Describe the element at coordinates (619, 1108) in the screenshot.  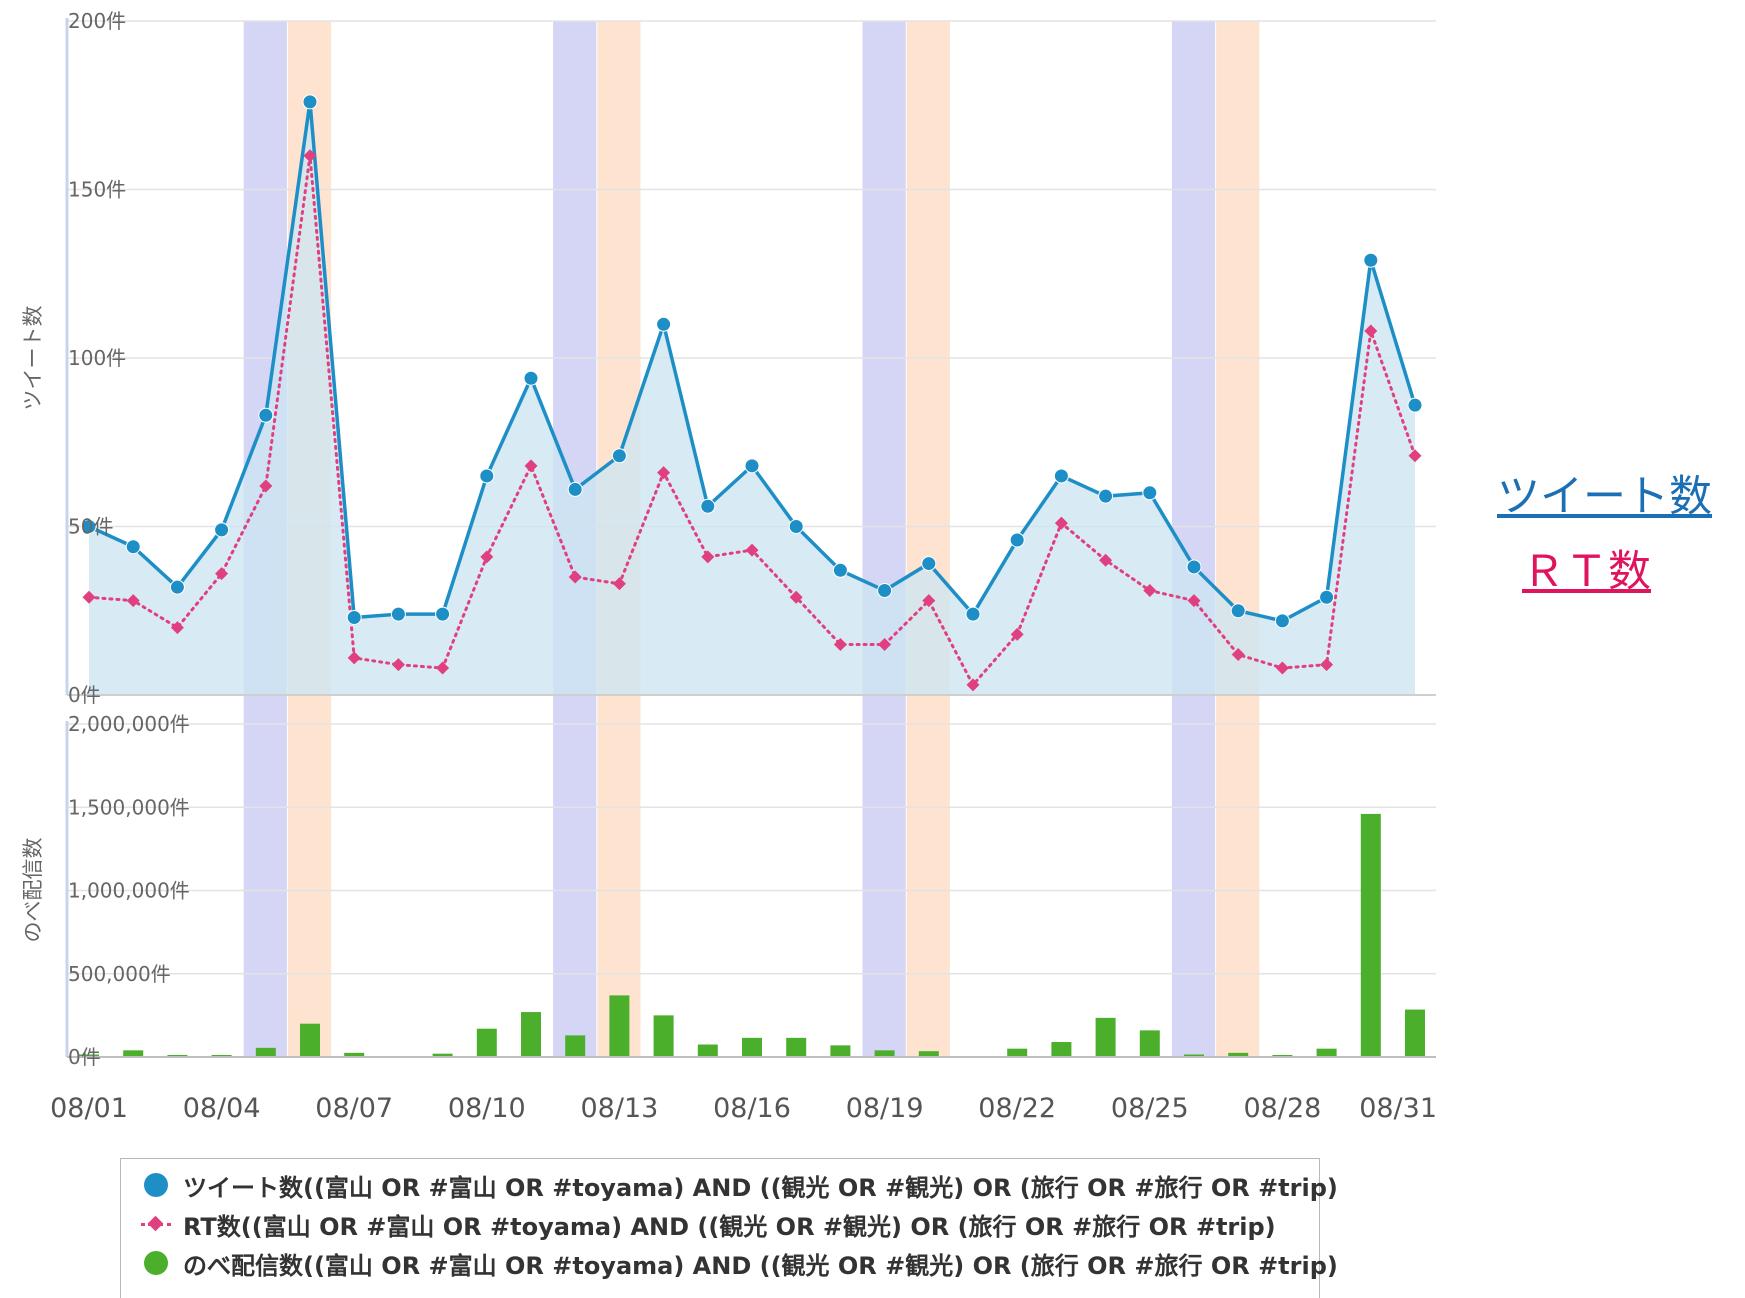
I see `x-tick-label: 08/13` at that location.